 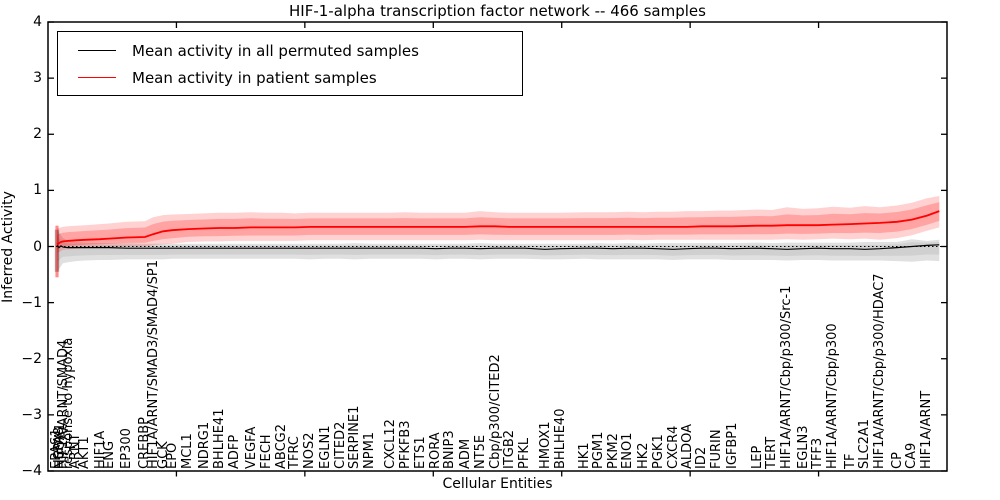 What do you see at coordinates (97, 50) in the screenshot?
I see `black-line-swatch` at bounding box center [97, 50].